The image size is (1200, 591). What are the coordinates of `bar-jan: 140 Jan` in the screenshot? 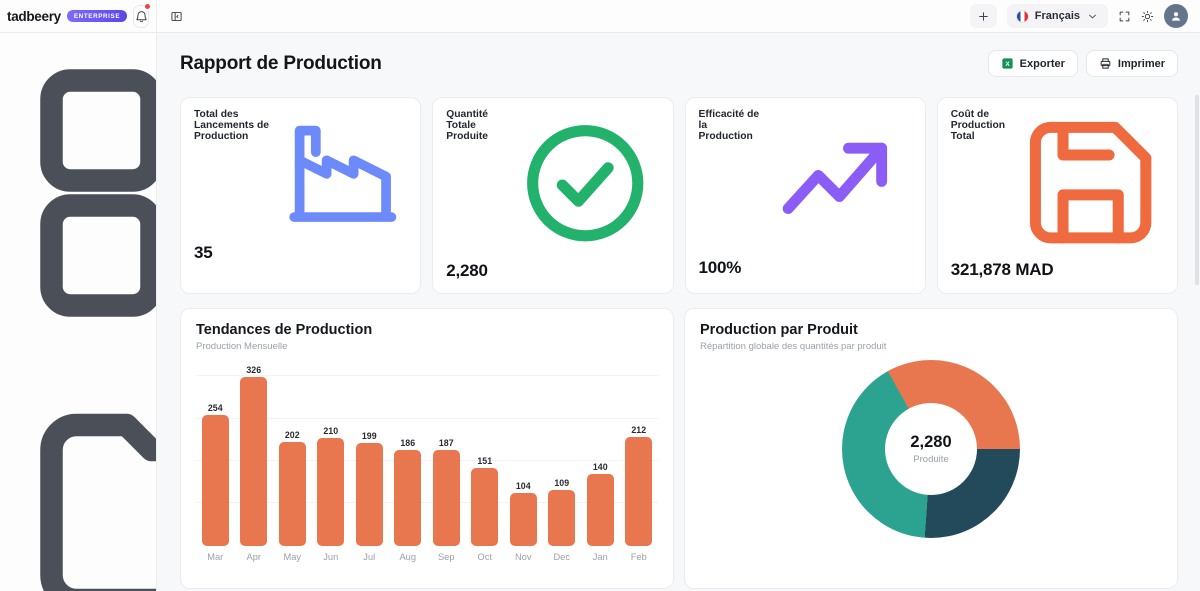 It's located at (600, 464).